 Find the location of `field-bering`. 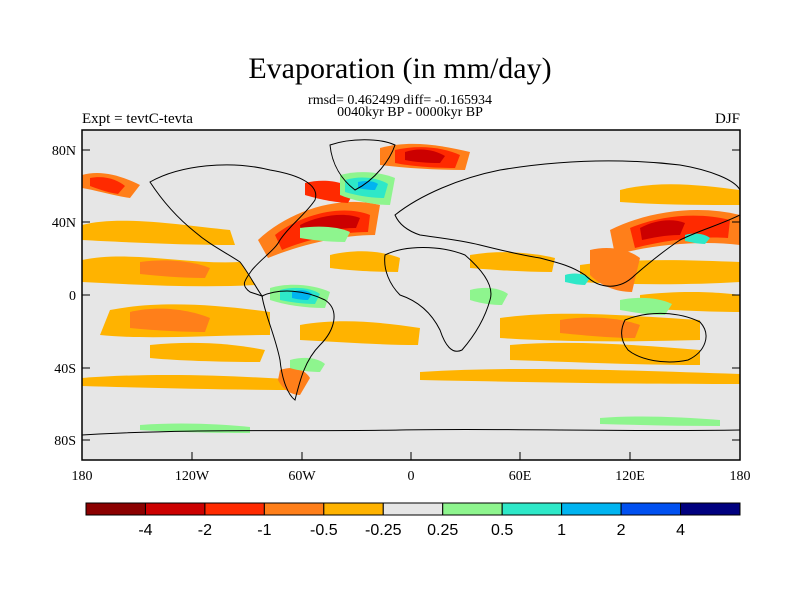

field-bering is located at coordinates (107, 185).